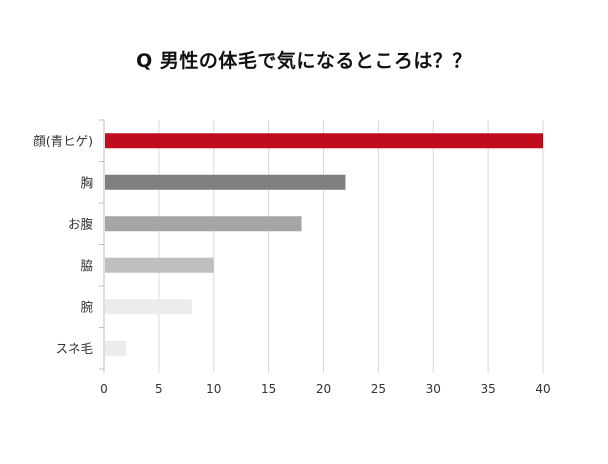  I want to click on x-tick-label-4: 20, so click(323, 389).